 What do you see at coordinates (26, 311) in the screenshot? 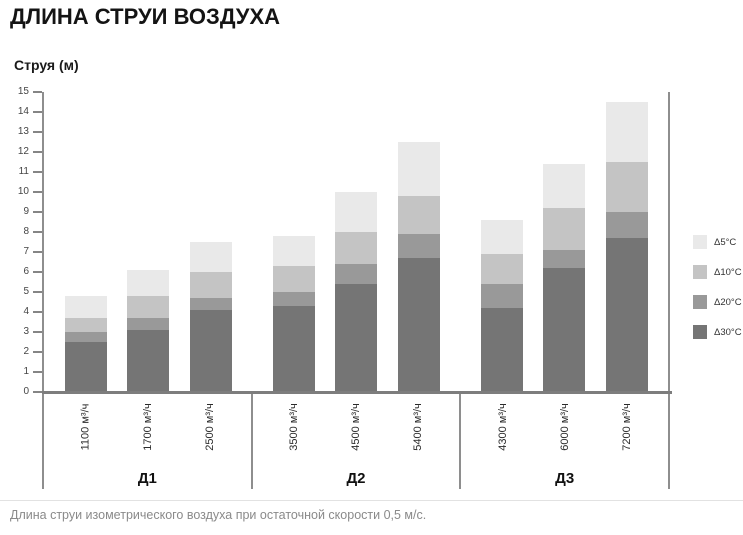
I see `y-tick-label: 4` at bounding box center [26, 311].